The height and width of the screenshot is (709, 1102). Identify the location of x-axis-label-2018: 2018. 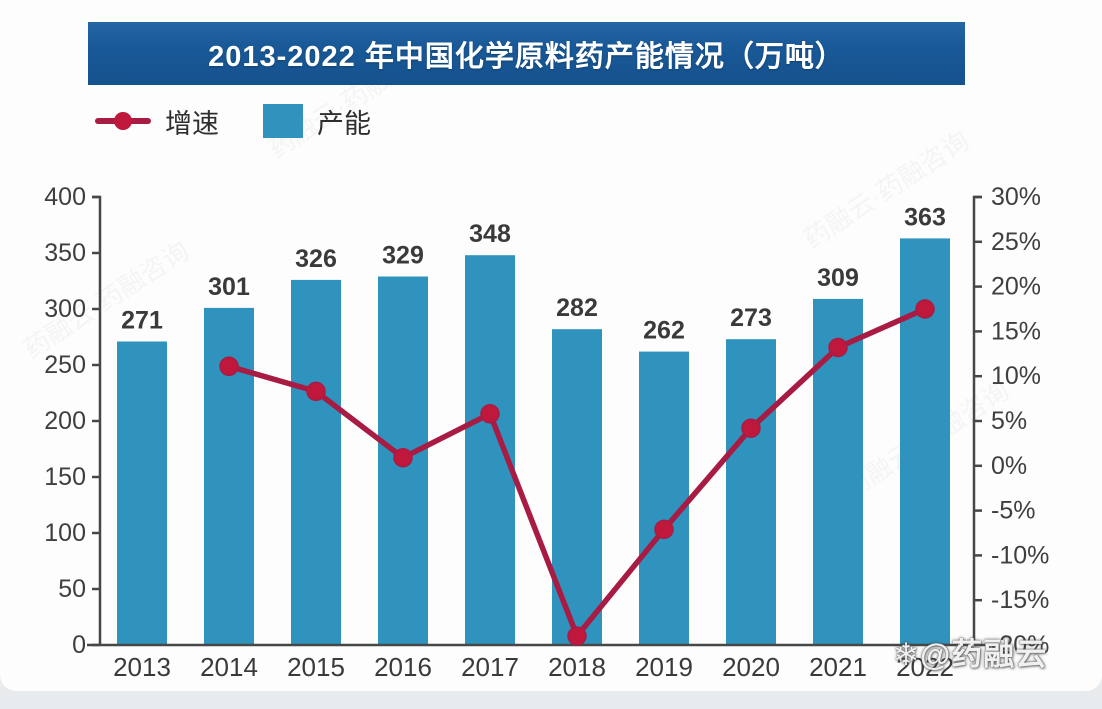
(577, 667).